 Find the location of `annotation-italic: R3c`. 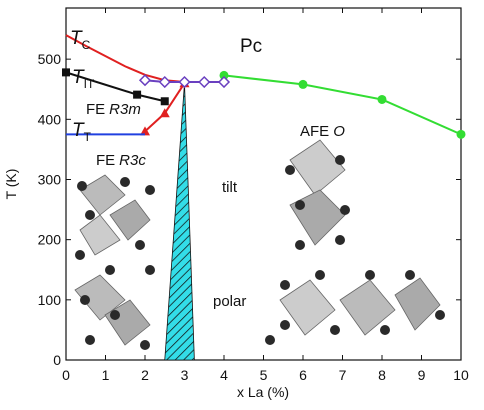

annotation-italic: R3c is located at coordinates (132, 160).